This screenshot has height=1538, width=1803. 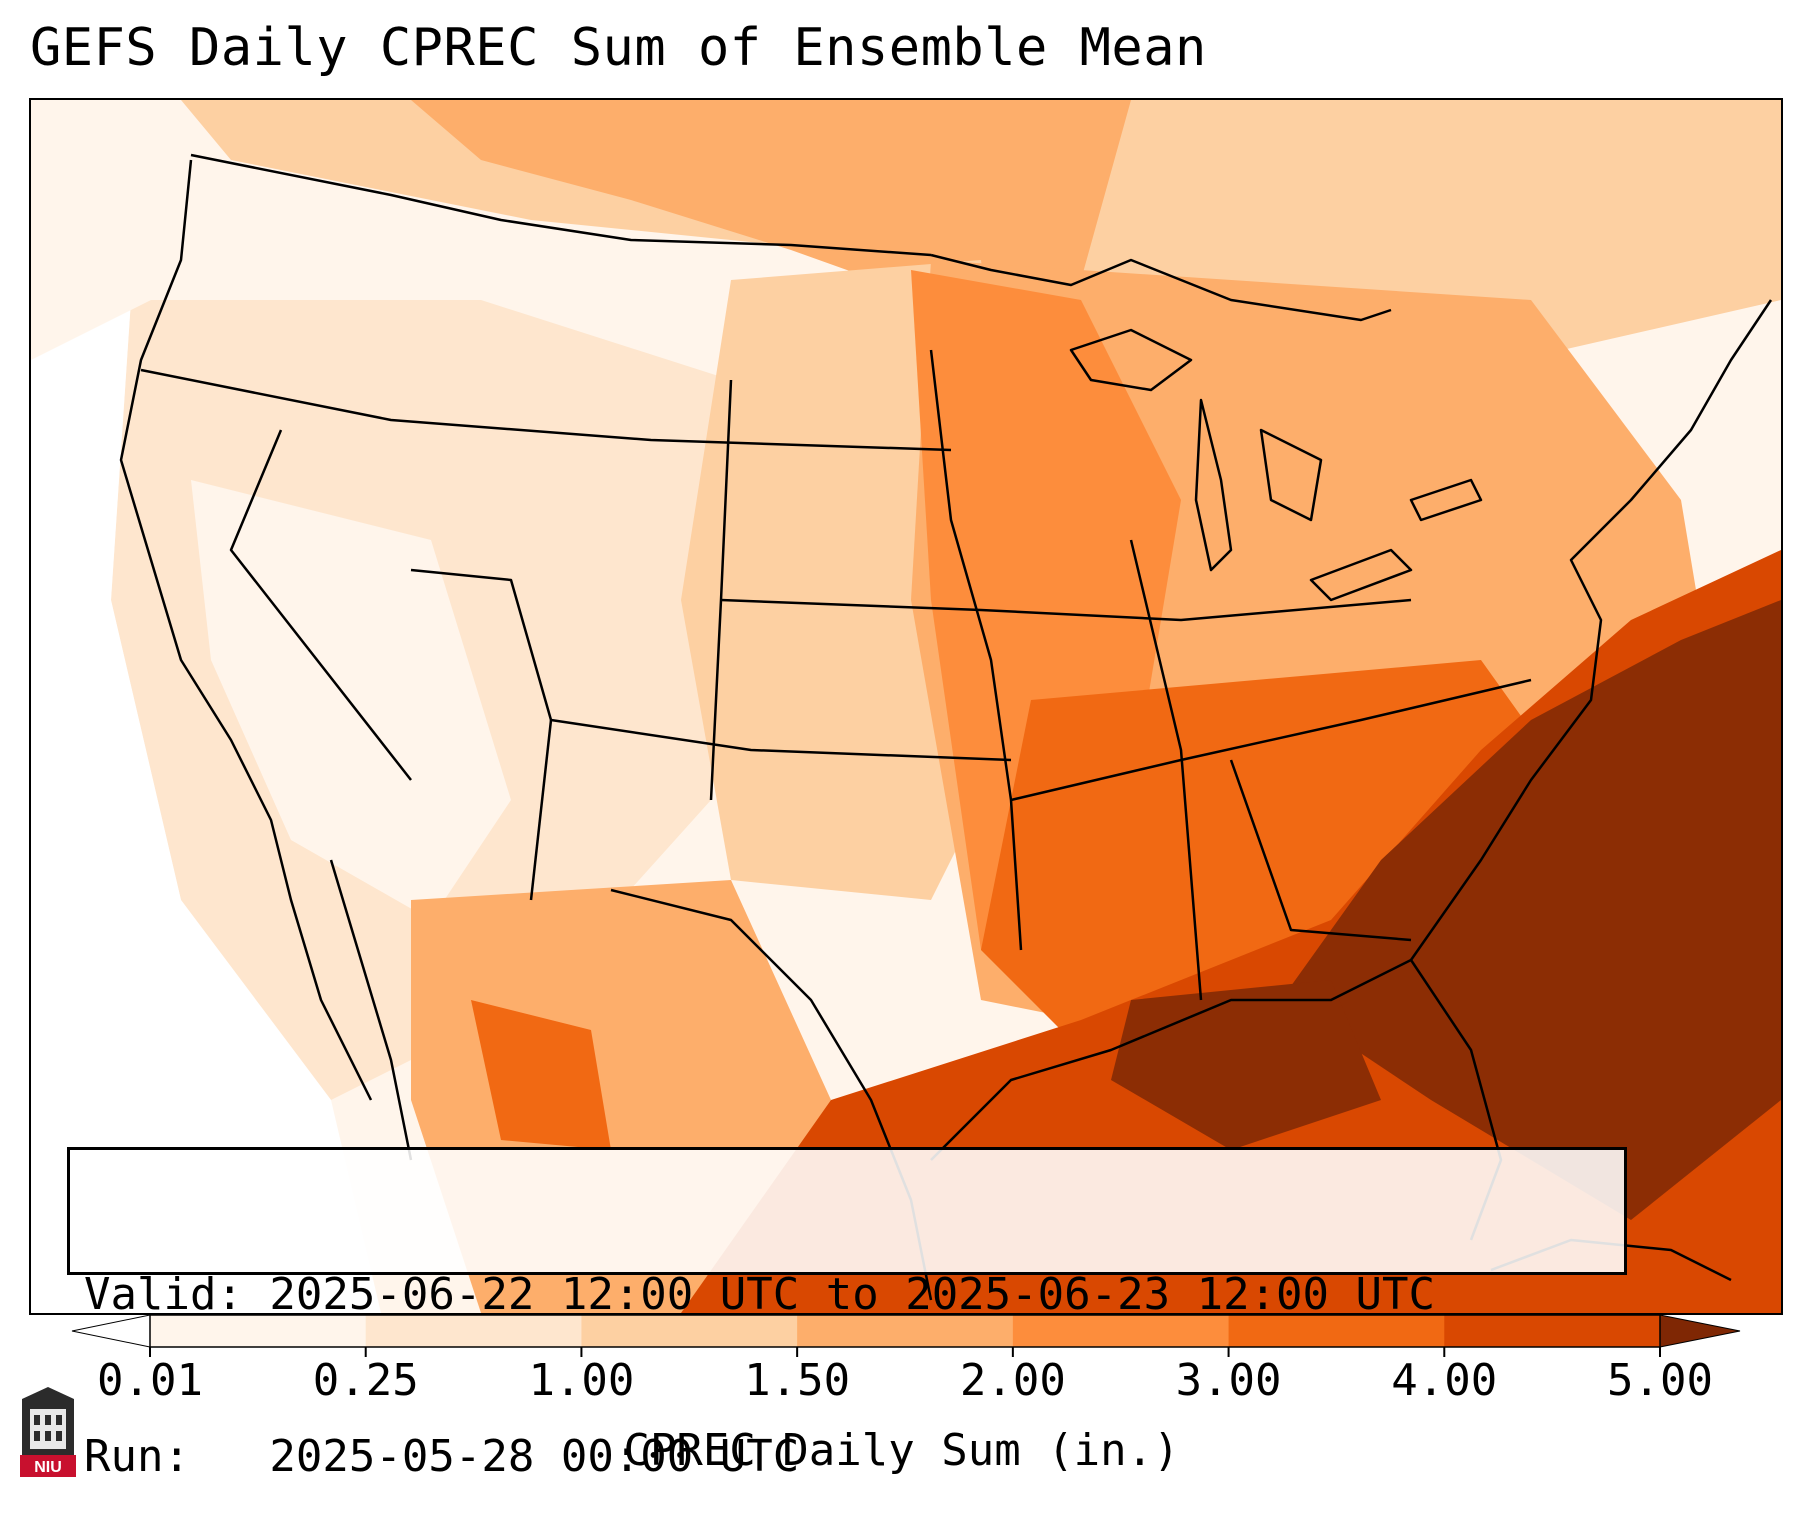 What do you see at coordinates (1361, 575) in the screenshot?
I see `lake-erie` at bounding box center [1361, 575].